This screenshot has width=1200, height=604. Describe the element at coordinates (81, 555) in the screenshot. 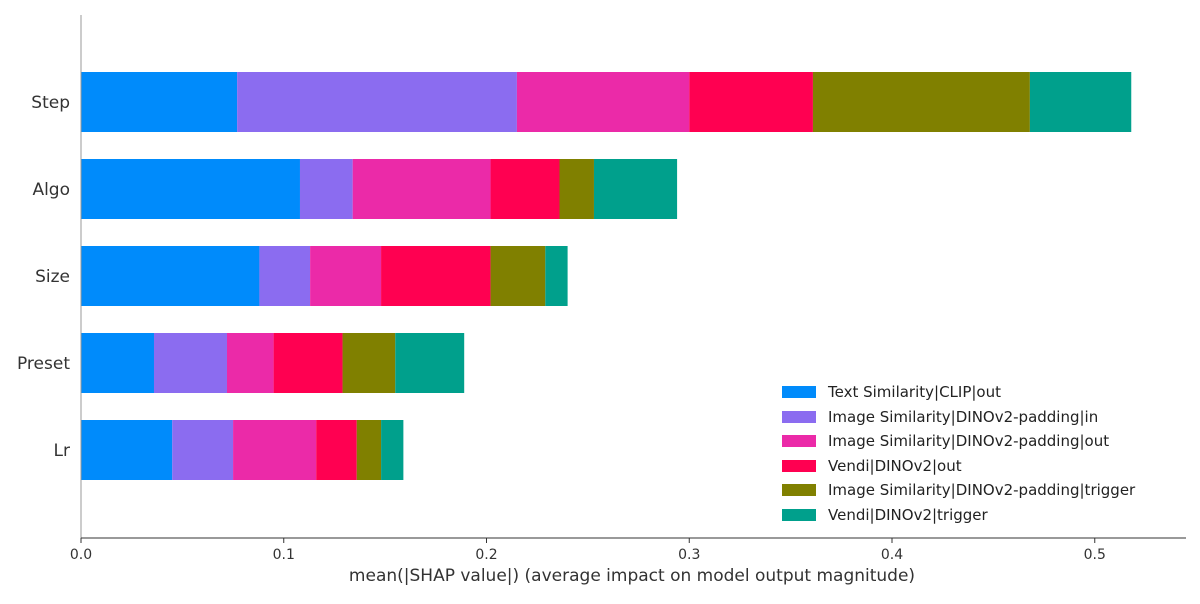

I see `x-tick-label: 0.0` at that location.